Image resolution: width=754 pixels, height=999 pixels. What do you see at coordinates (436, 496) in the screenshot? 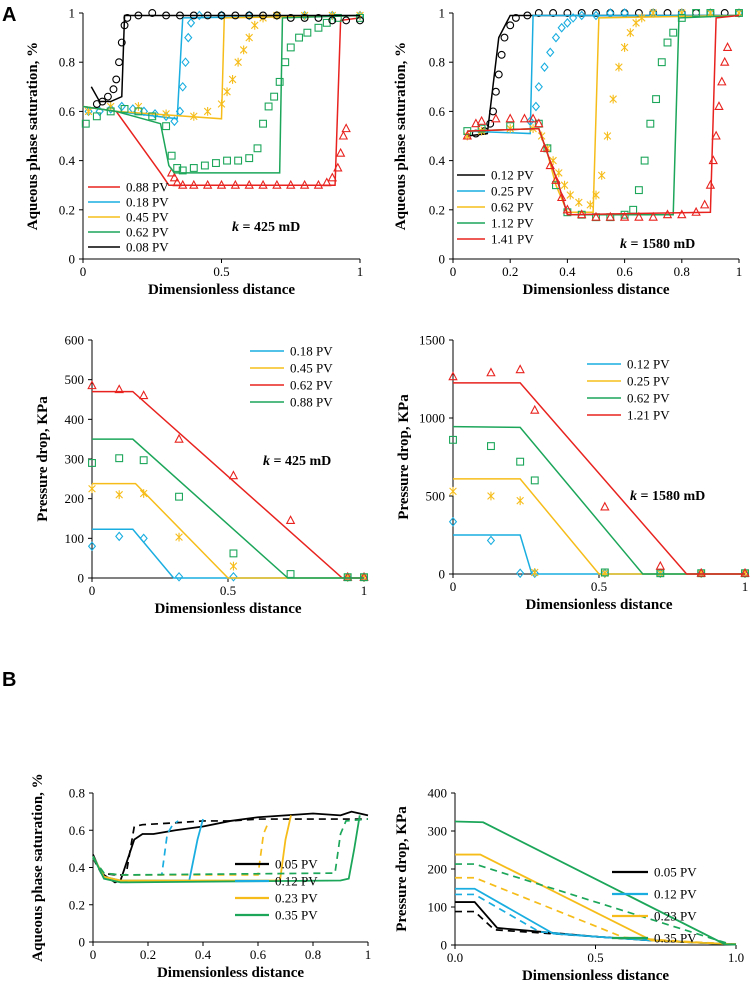
I see `y-tick-label: 500` at bounding box center [436, 496].